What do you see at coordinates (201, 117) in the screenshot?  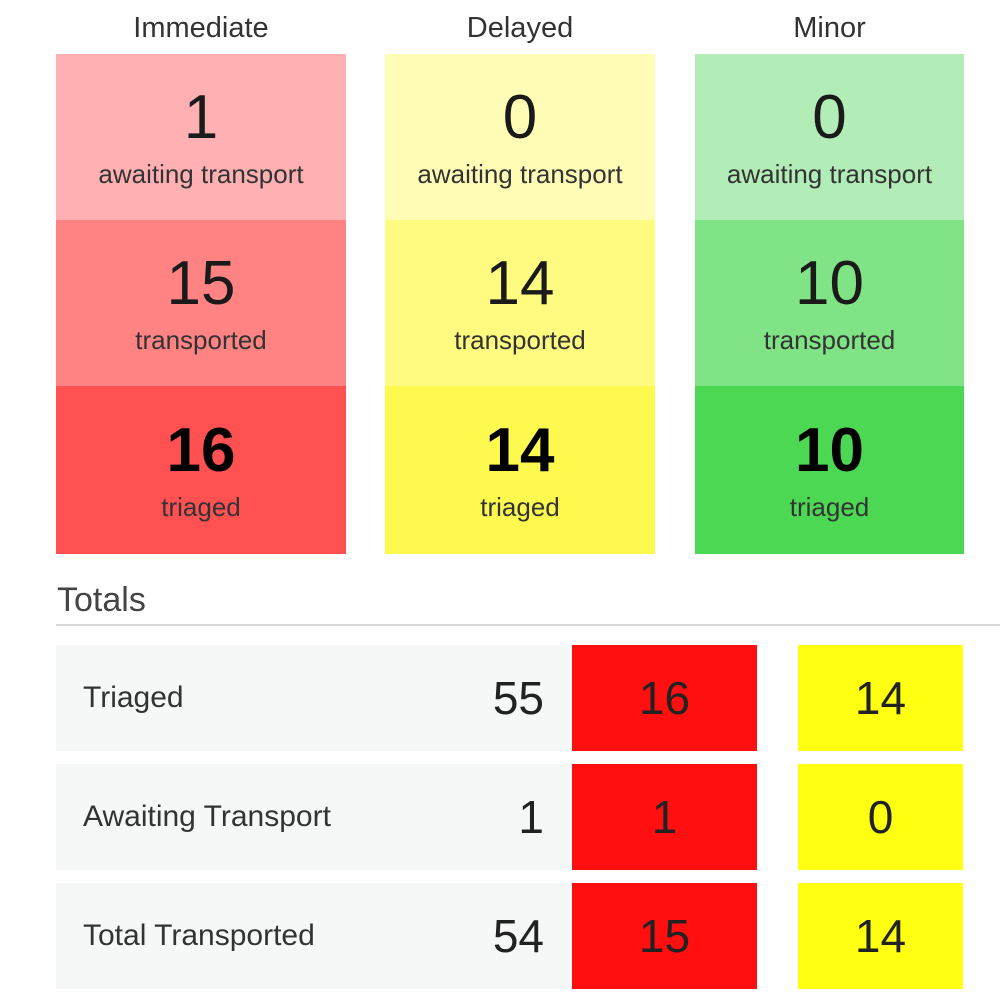 I see `awaiting-count: 1` at bounding box center [201, 117].